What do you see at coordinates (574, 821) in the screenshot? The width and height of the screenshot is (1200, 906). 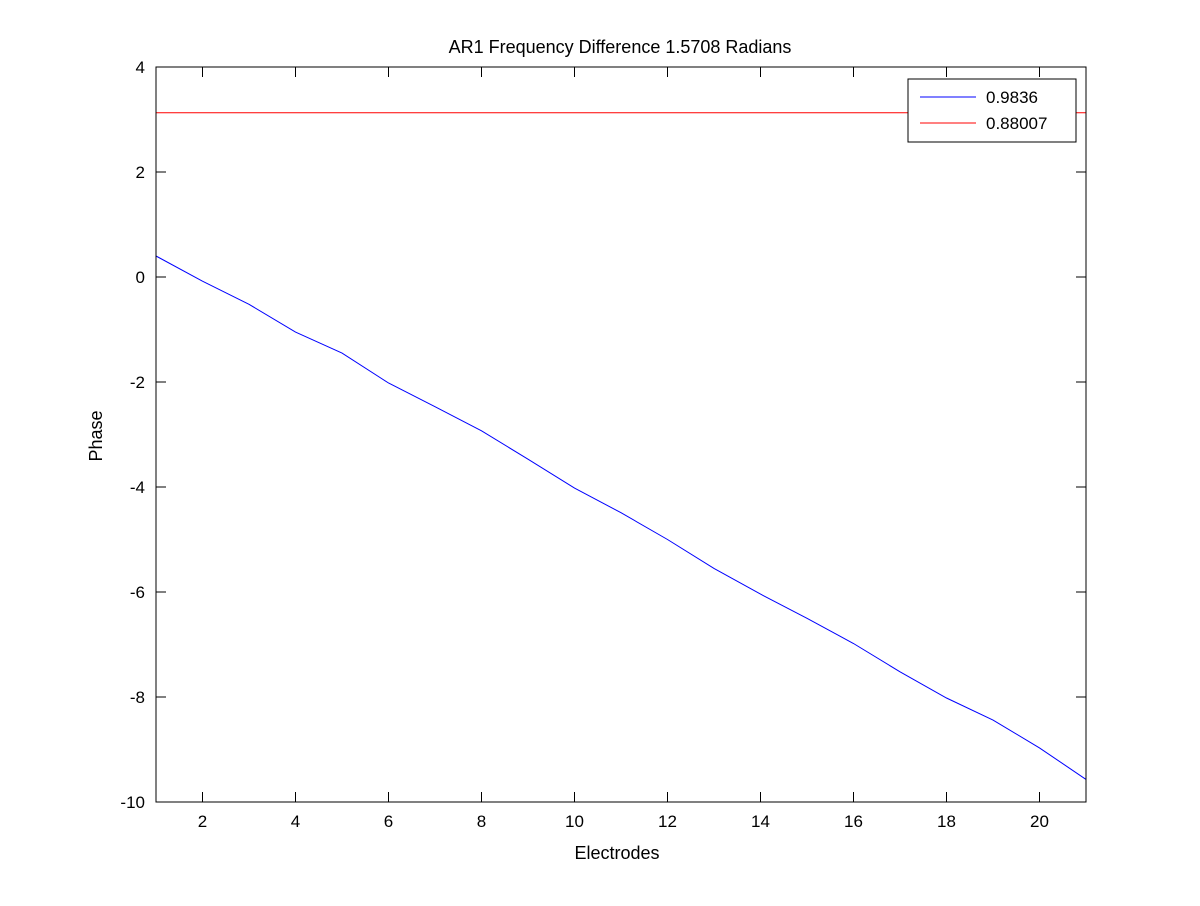 I see `x-tick-label: 10` at bounding box center [574, 821].